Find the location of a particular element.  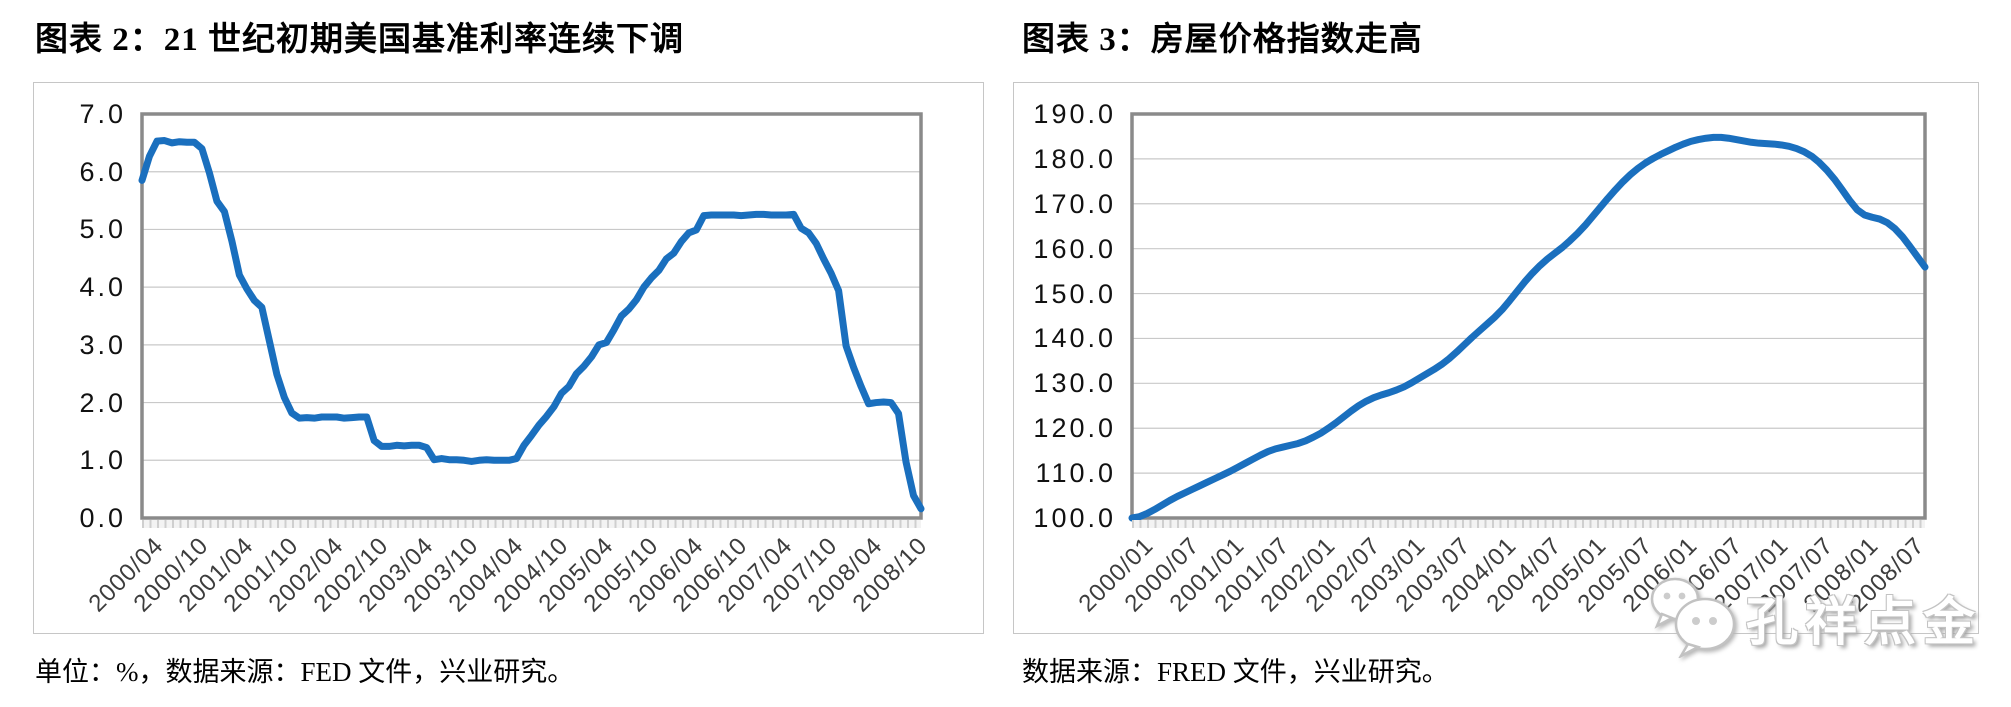

y-tick-label: 150.0 is located at coordinates (1074, 293).